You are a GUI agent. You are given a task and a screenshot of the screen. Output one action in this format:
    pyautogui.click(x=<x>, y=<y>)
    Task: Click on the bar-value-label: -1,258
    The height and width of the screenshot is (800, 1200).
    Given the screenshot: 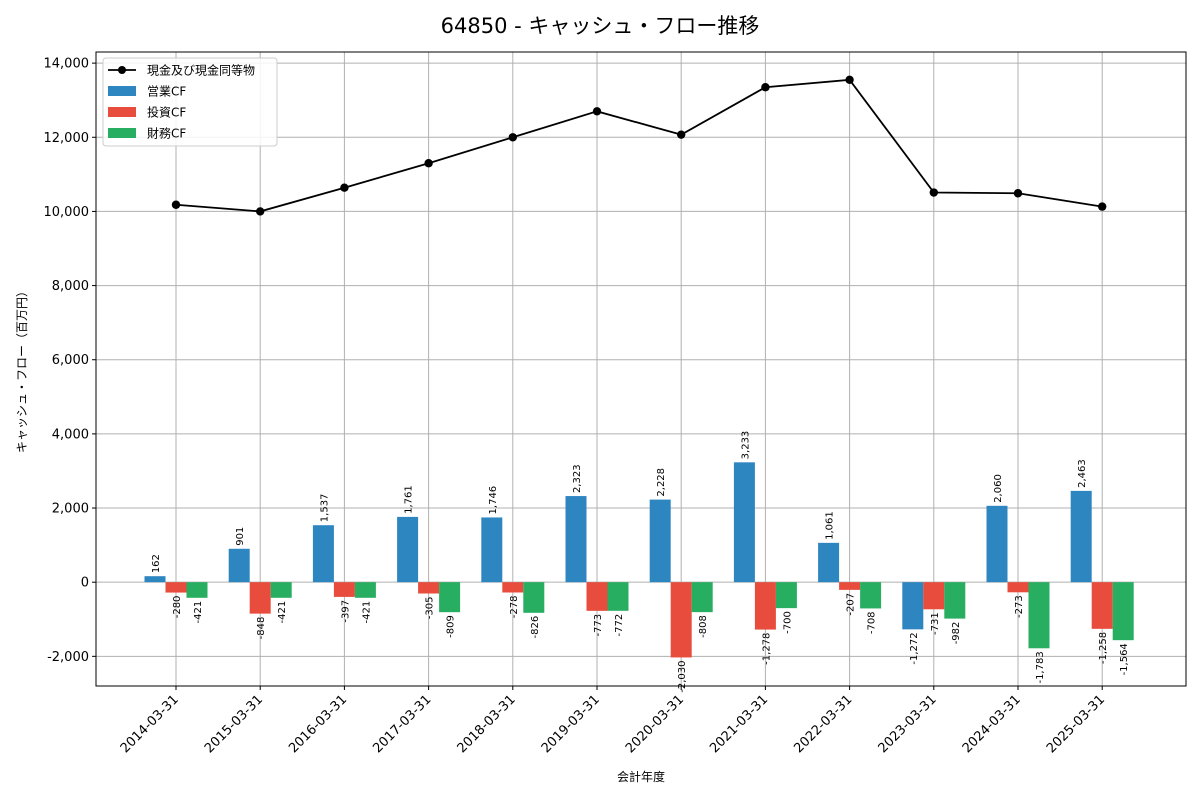 What is the action you would take?
    pyautogui.click(x=1103, y=648)
    